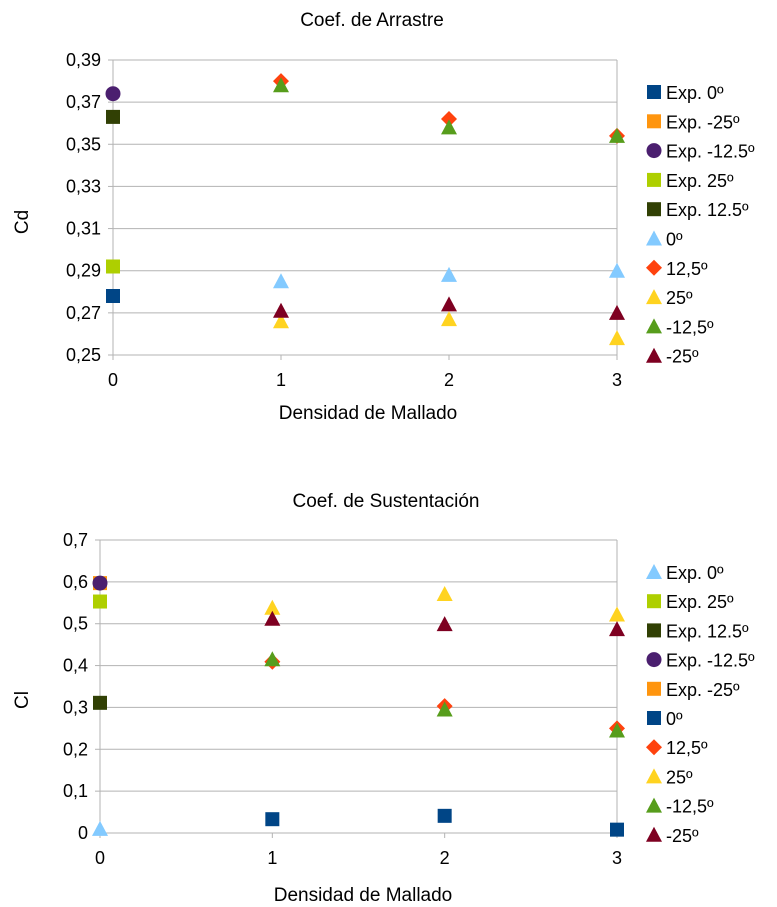 This screenshot has width=777, height=907. Describe the element at coordinates (75, 791) in the screenshot. I see `y-tick-label: 0,1` at that location.